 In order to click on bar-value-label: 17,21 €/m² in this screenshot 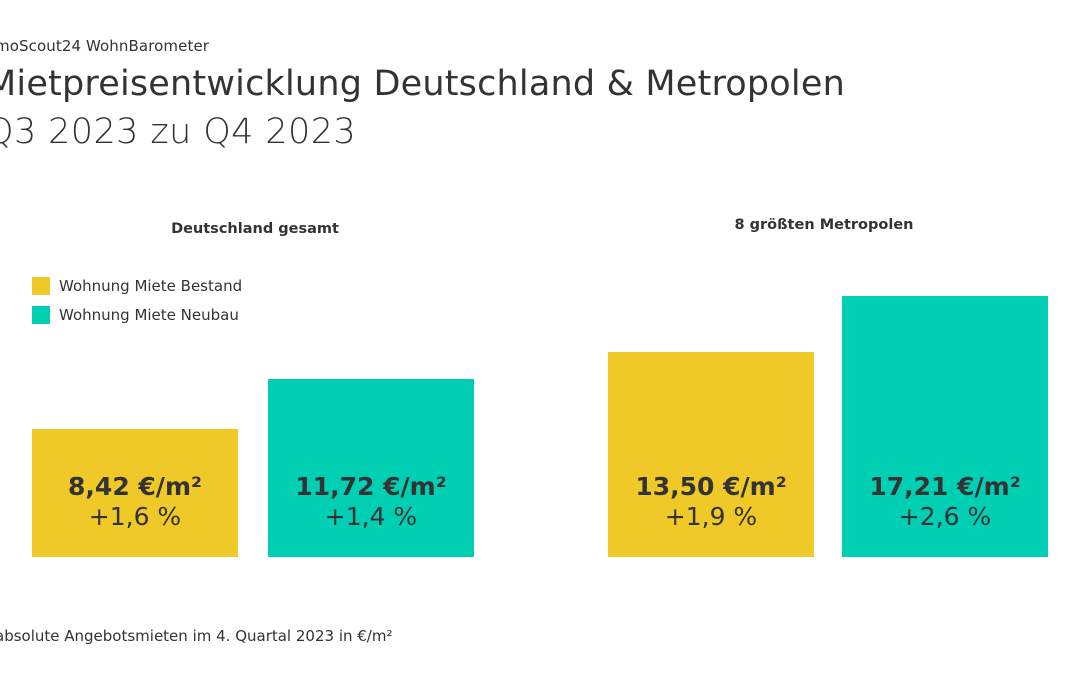, I will do `click(945, 486)`.